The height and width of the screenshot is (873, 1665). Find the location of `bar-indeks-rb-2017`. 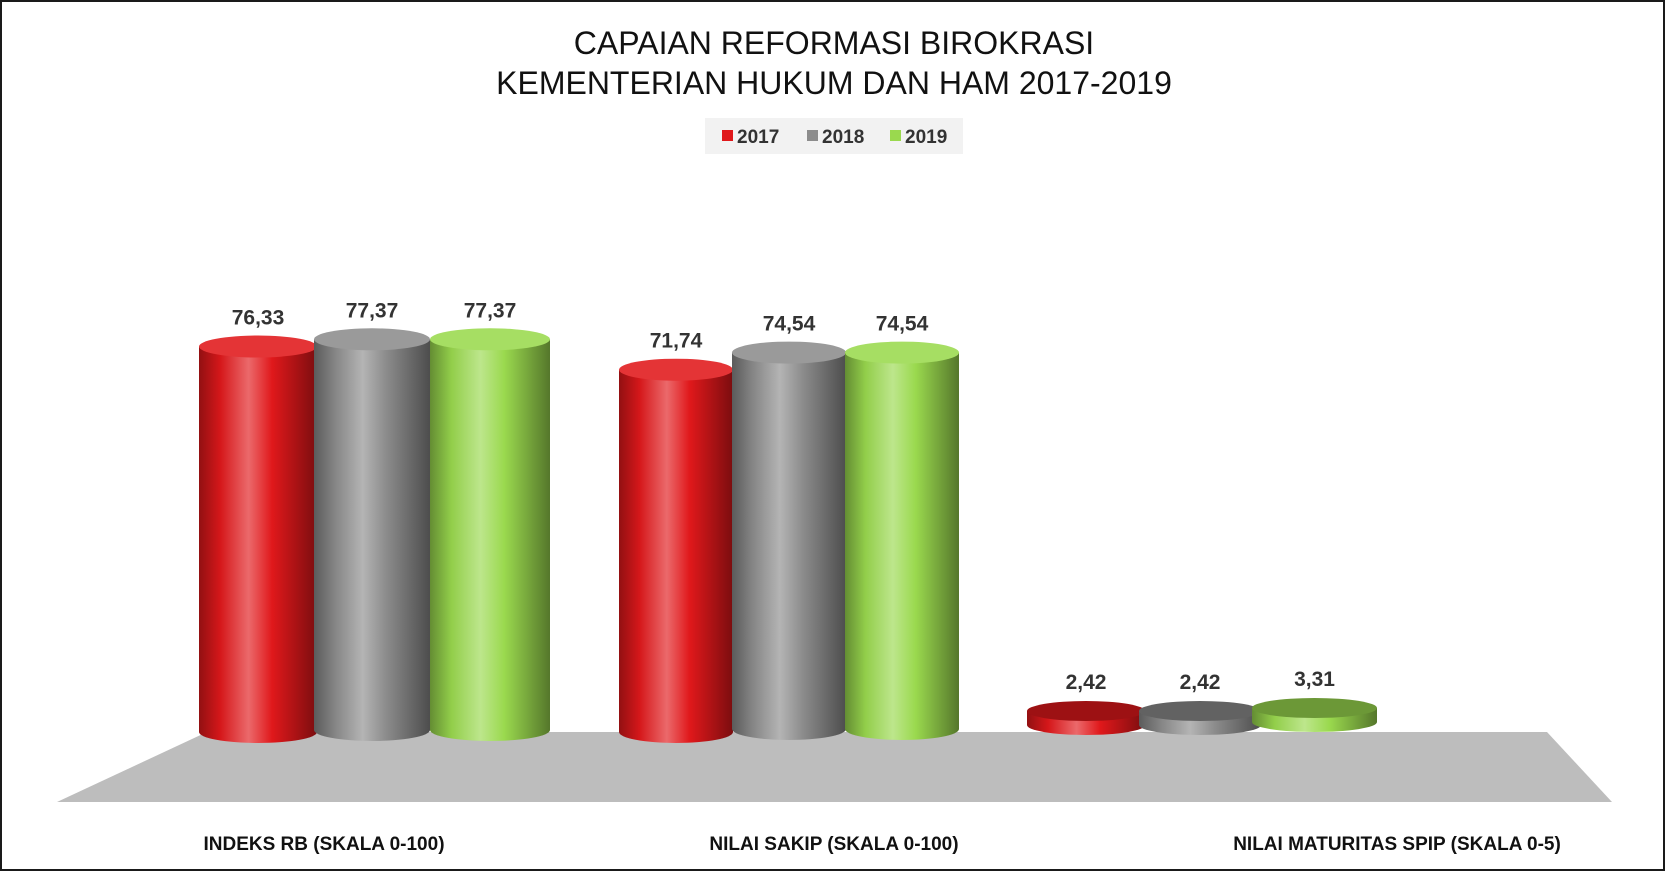

bar-indeks-rb-2017 is located at coordinates (258, 539).